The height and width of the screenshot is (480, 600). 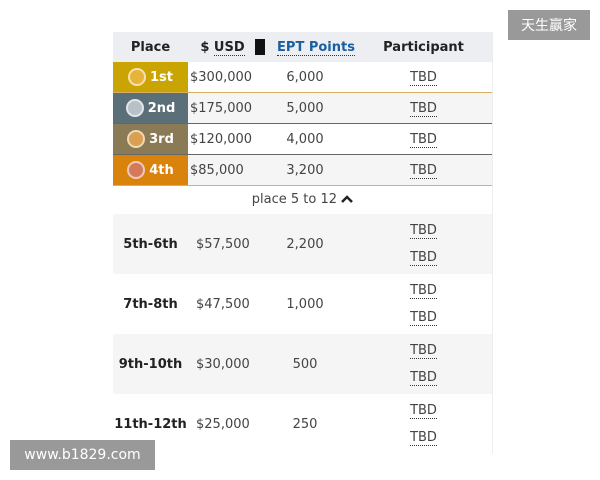 I want to click on usd-prefix: $, so click(x=205, y=47).